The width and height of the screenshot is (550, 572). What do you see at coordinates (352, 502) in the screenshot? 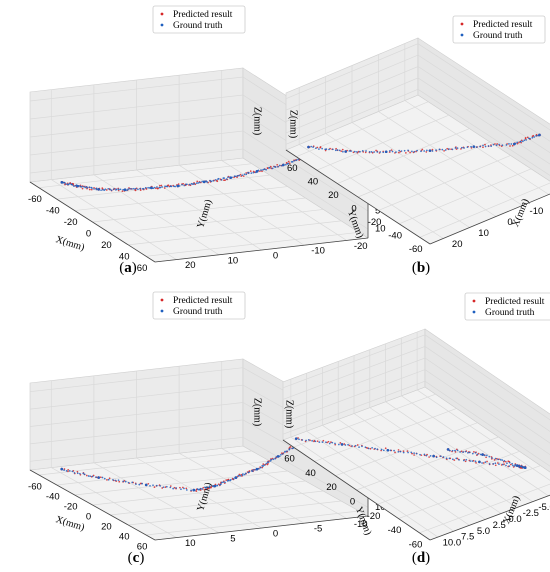
I see `x-tick-label: 0` at bounding box center [352, 502].